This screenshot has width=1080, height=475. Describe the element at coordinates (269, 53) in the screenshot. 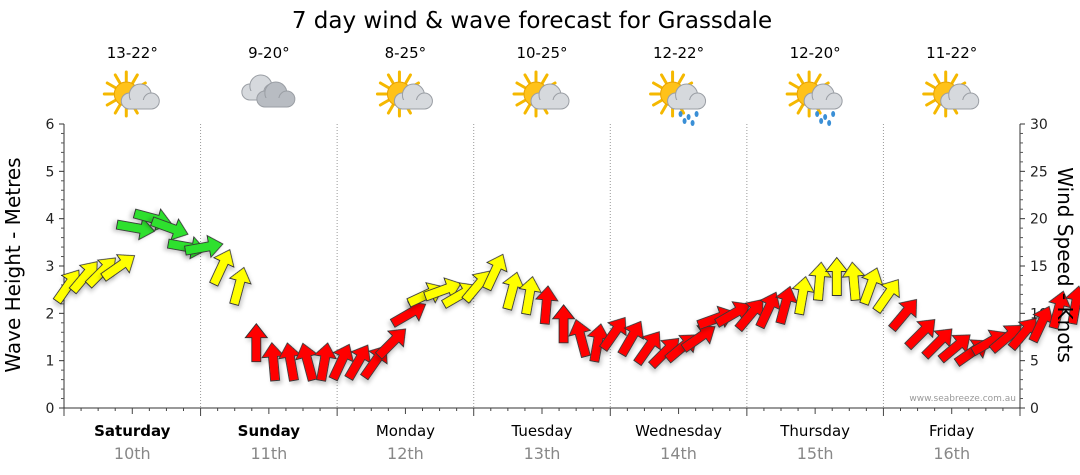

I see `temperature-range: 9-20°` at that location.